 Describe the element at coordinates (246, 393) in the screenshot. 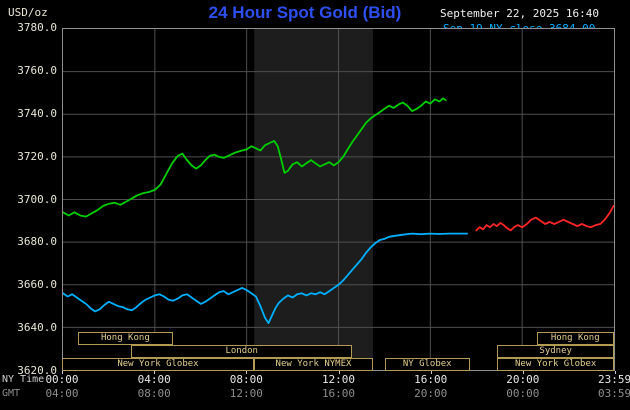

I see `x-axis-label-gmt: 12:00` at that location.